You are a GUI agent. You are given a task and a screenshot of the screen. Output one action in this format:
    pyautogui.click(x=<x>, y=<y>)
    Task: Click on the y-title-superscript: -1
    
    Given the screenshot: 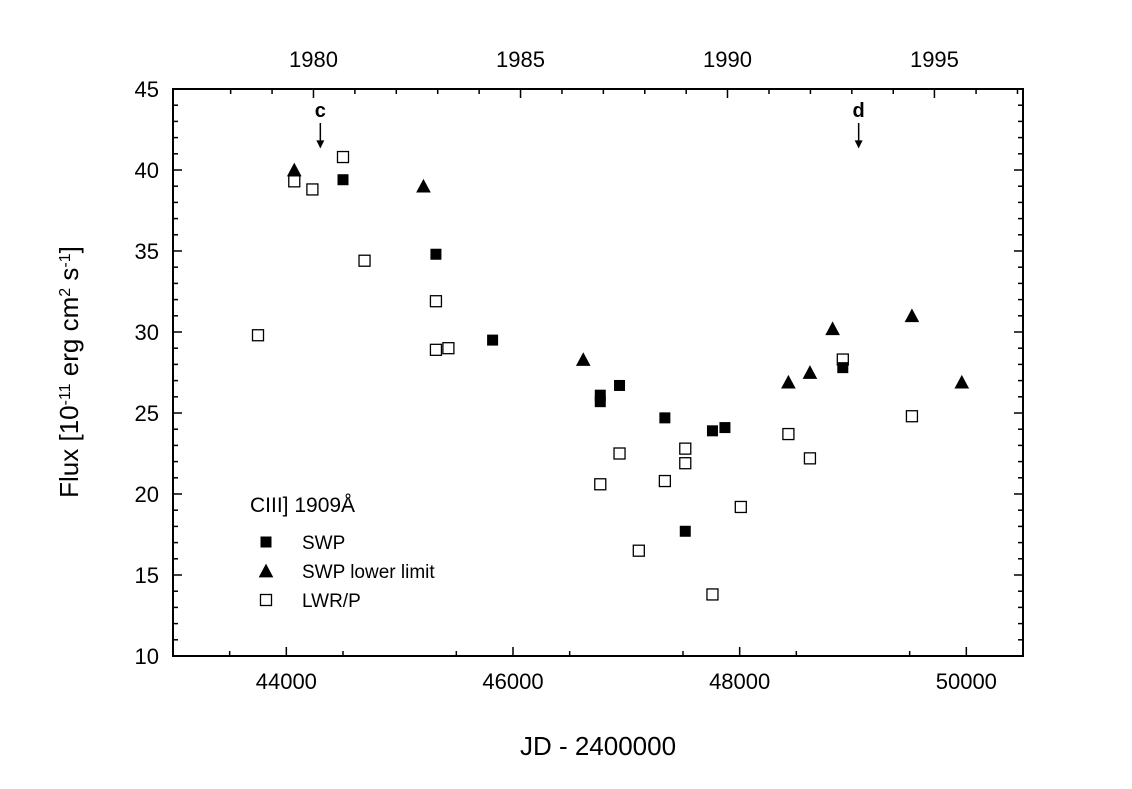 What is the action you would take?
    pyautogui.click(x=65, y=260)
    